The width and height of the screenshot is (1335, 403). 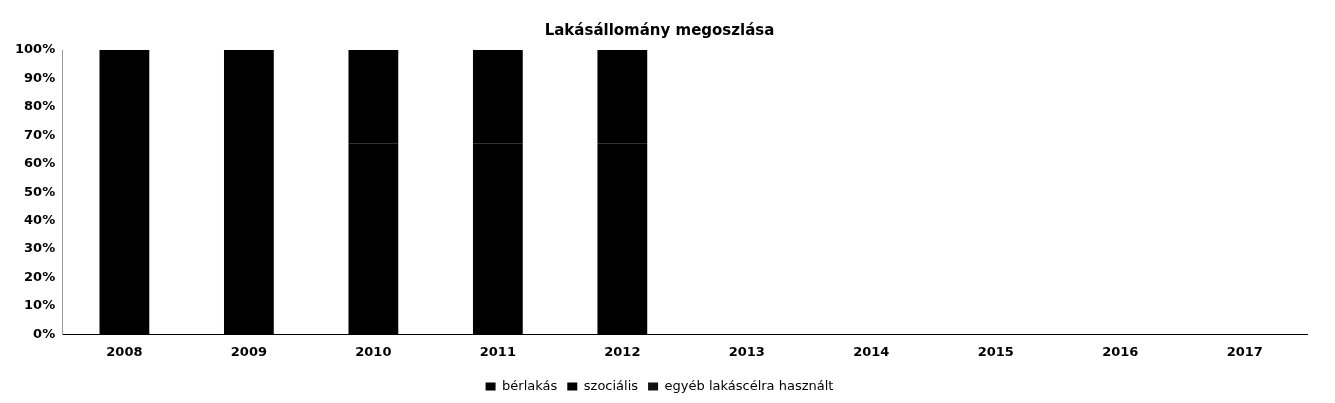 I want to click on x-tick-label: 2015, so click(x=995, y=351).